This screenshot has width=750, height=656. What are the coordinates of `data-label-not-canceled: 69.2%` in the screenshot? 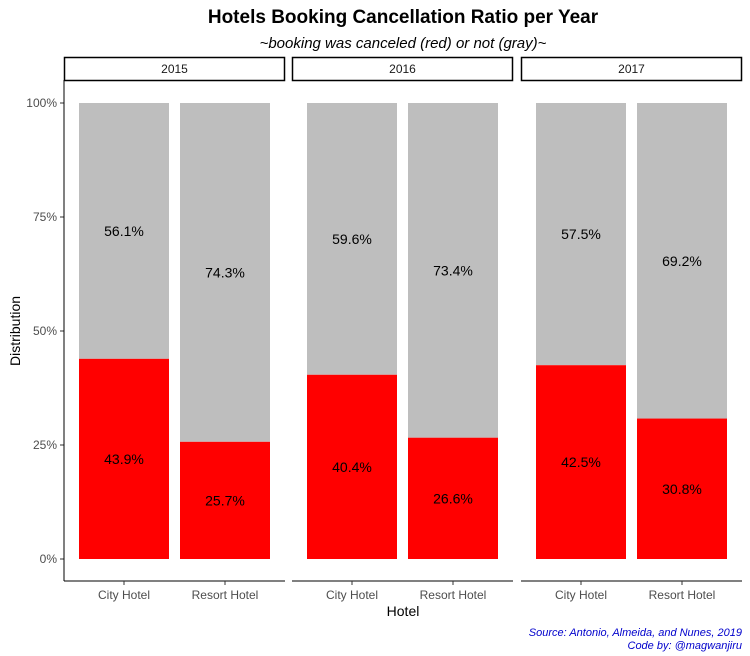 It's located at (682, 261).